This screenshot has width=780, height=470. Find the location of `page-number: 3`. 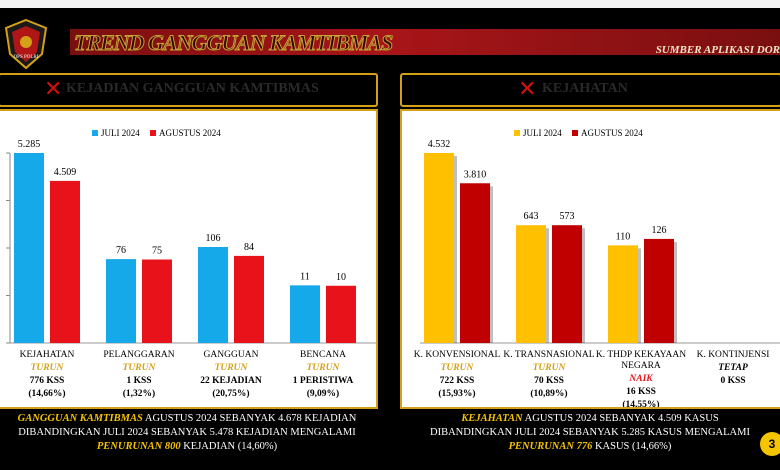

page-number: 3 is located at coordinates (770, 444).